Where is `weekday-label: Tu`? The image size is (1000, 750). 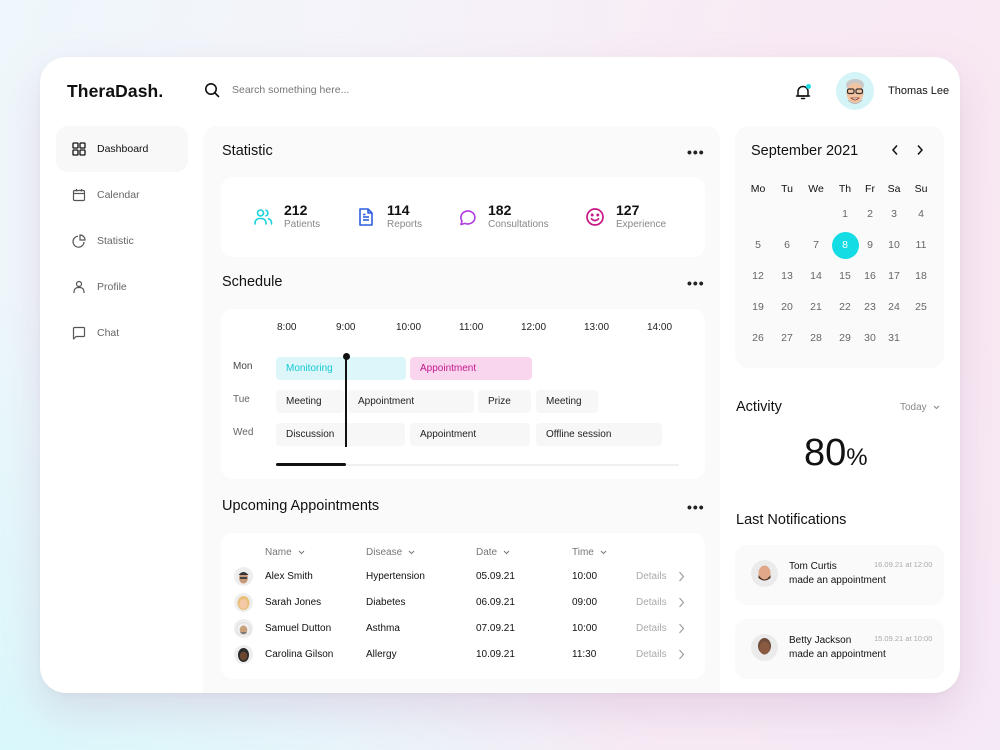 weekday-label: Tu is located at coordinates (787, 189).